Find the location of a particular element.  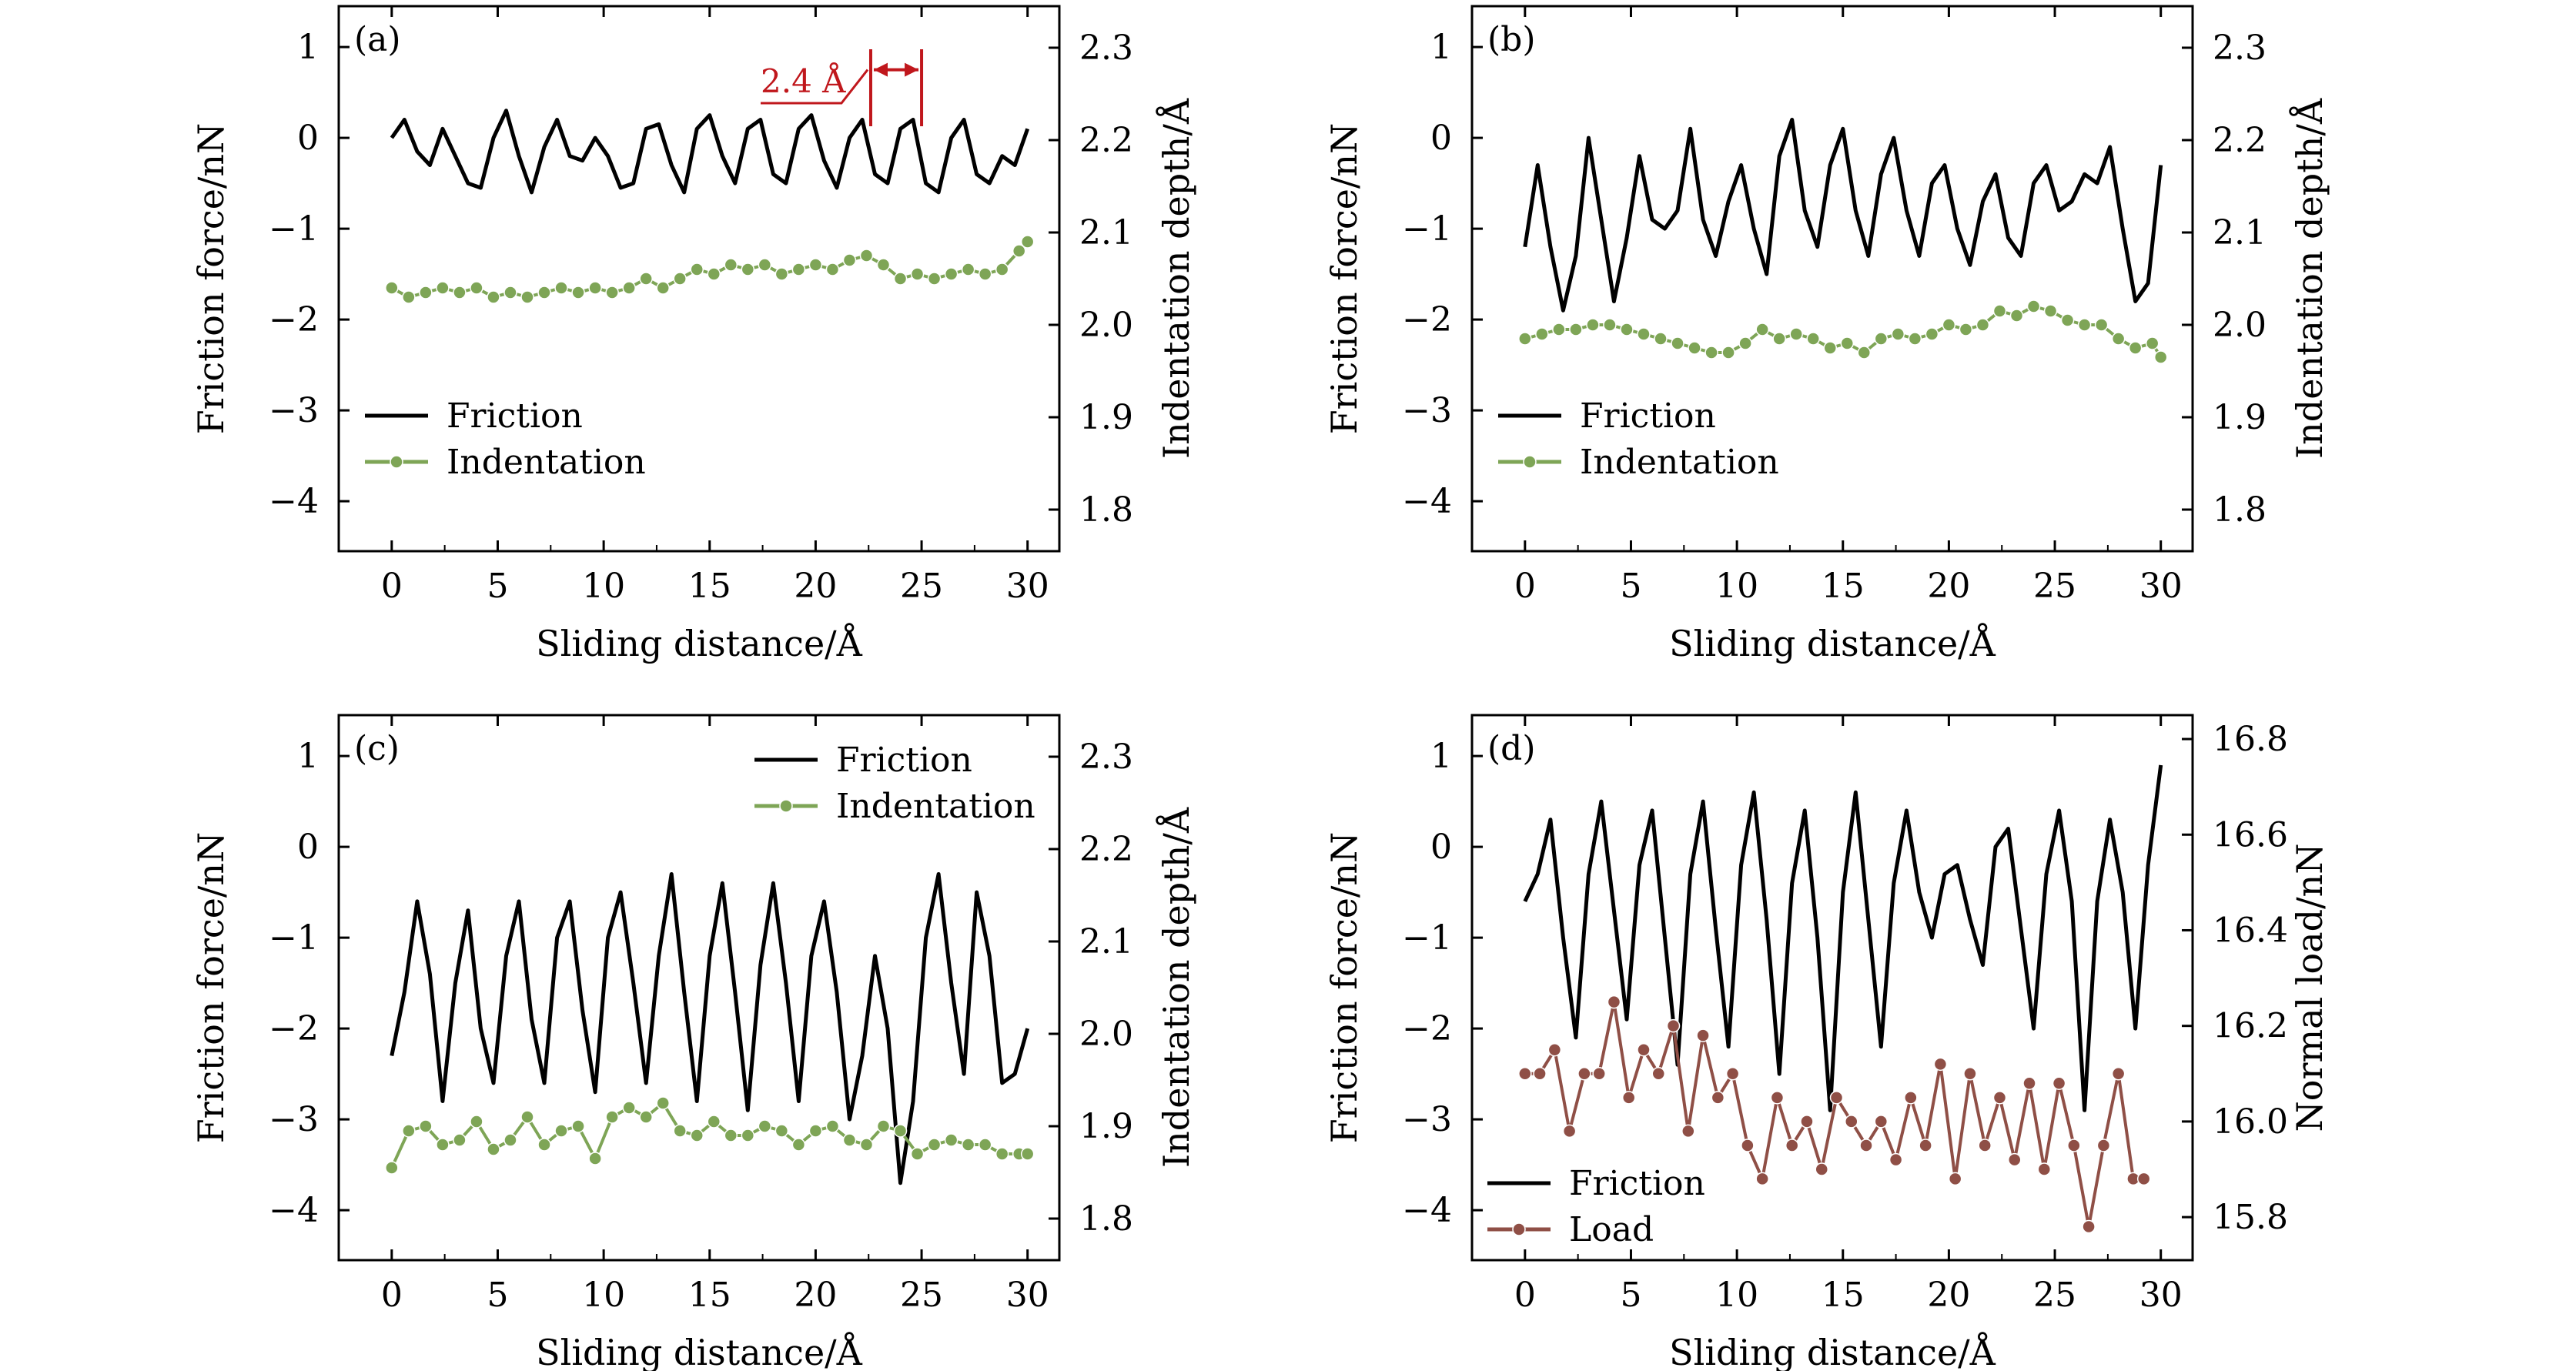

y2-axis-title: Indentation depth/Å is located at coordinates (1176, 278).